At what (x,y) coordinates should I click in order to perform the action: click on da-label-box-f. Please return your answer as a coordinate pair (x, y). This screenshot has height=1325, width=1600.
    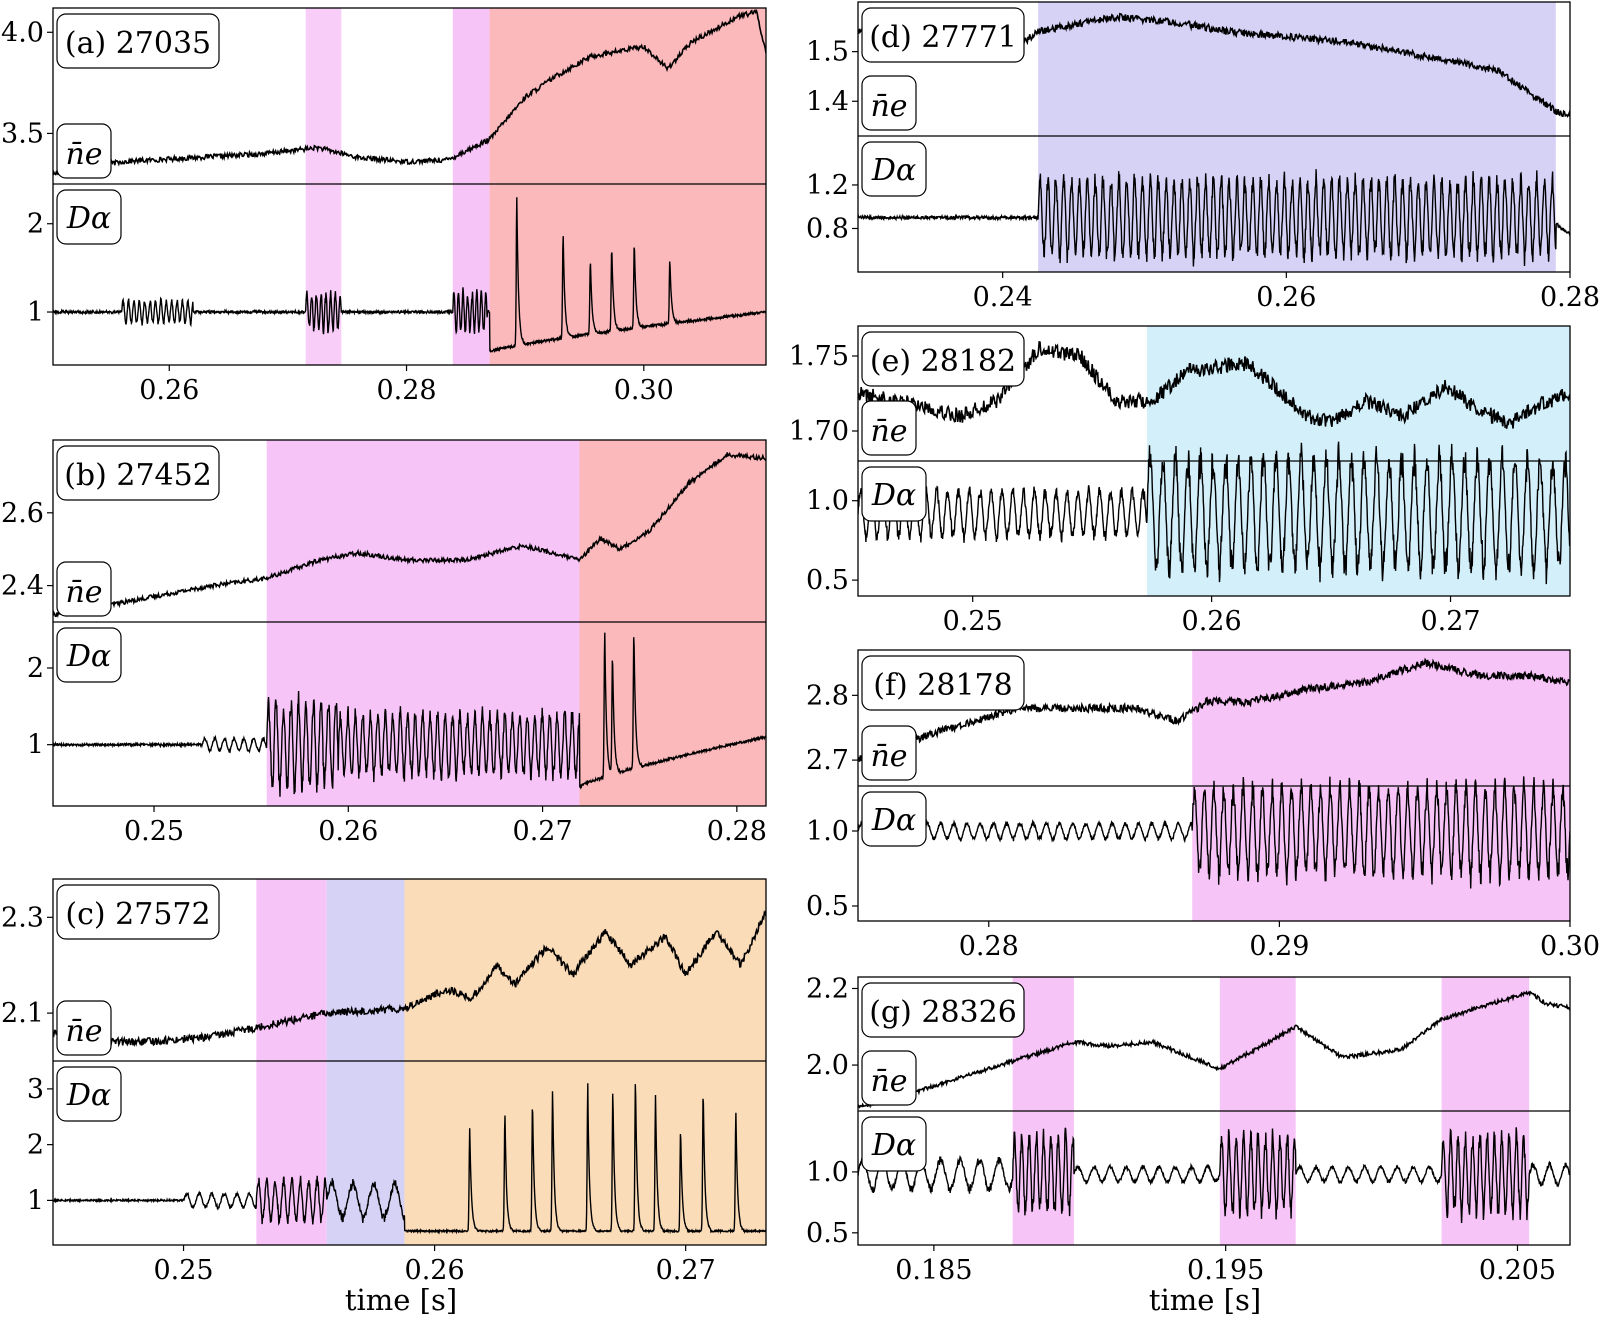
    Looking at the image, I should click on (894, 819).